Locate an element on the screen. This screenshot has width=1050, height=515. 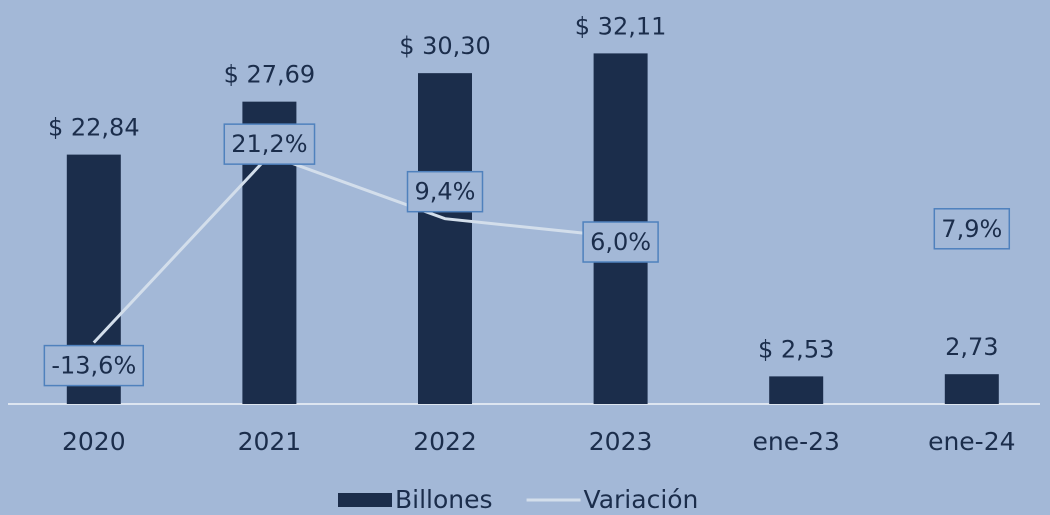
data-label: 6,0% is located at coordinates (620, 242).